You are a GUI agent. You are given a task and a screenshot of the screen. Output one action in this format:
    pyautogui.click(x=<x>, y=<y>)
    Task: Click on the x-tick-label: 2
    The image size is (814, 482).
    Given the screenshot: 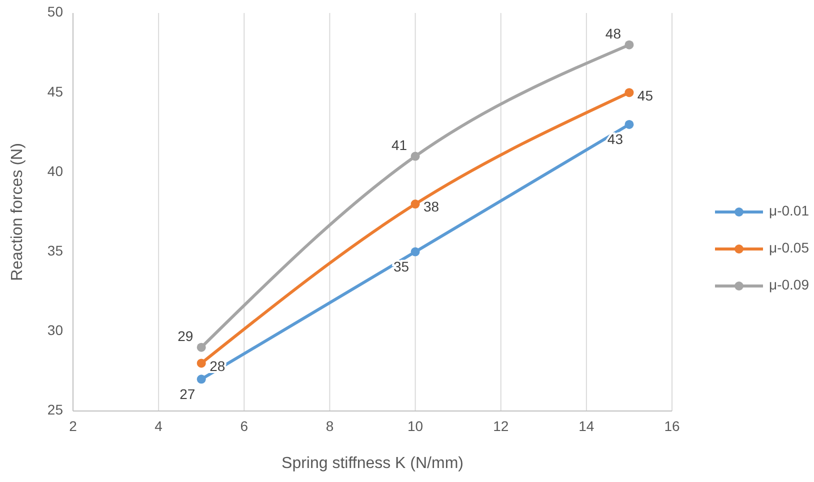 What is the action you would take?
    pyautogui.click(x=73, y=426)
    